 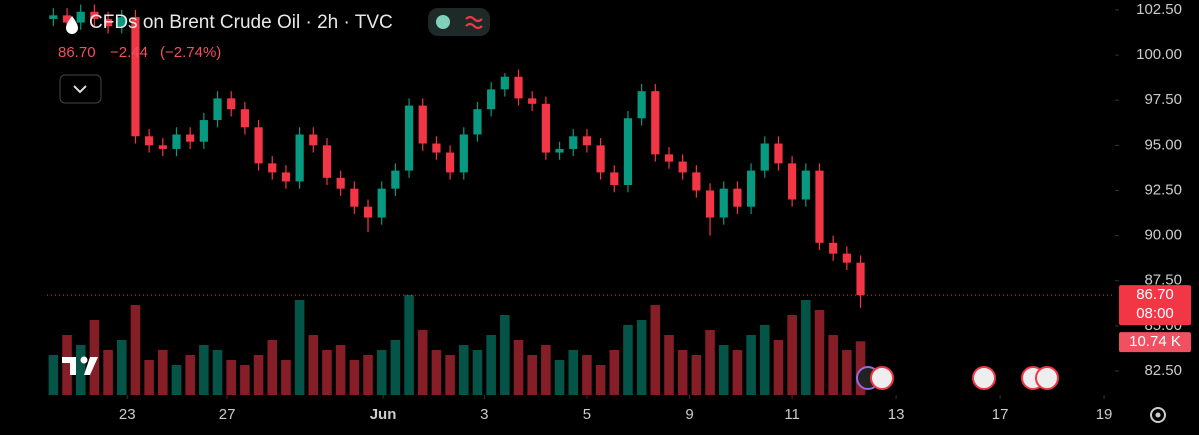 What do you see at coordinates (1163, 370) in the screenshot?
I see `y-tick-label: 82.50` at bounding box center [1163, 370].